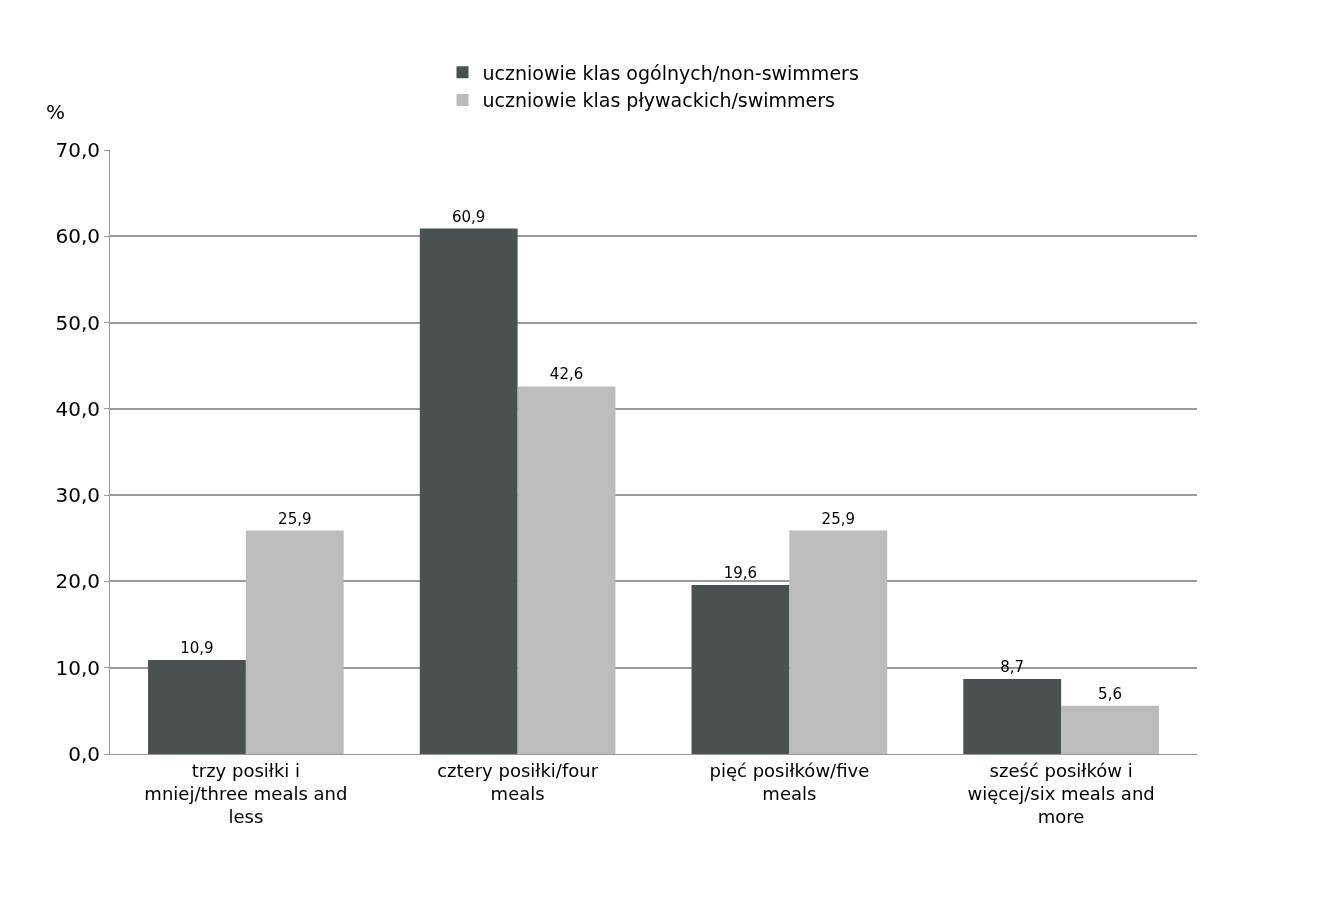 The image size is (1317, 924). I want to click on legend-label: uczniowie klas pływackich/swimmers, so click(658, 100).